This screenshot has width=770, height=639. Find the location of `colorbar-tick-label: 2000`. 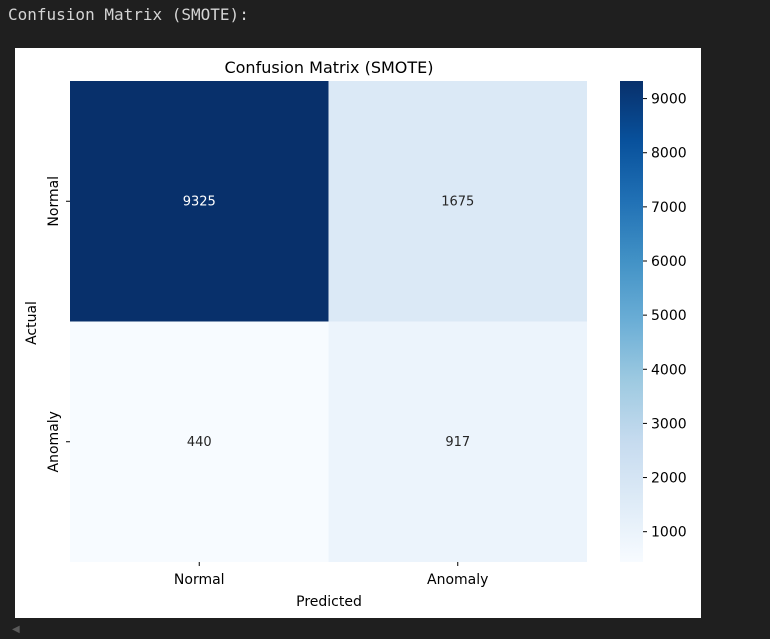

colorbar-tick-label: 2000 is located at coordinates (669, 479).